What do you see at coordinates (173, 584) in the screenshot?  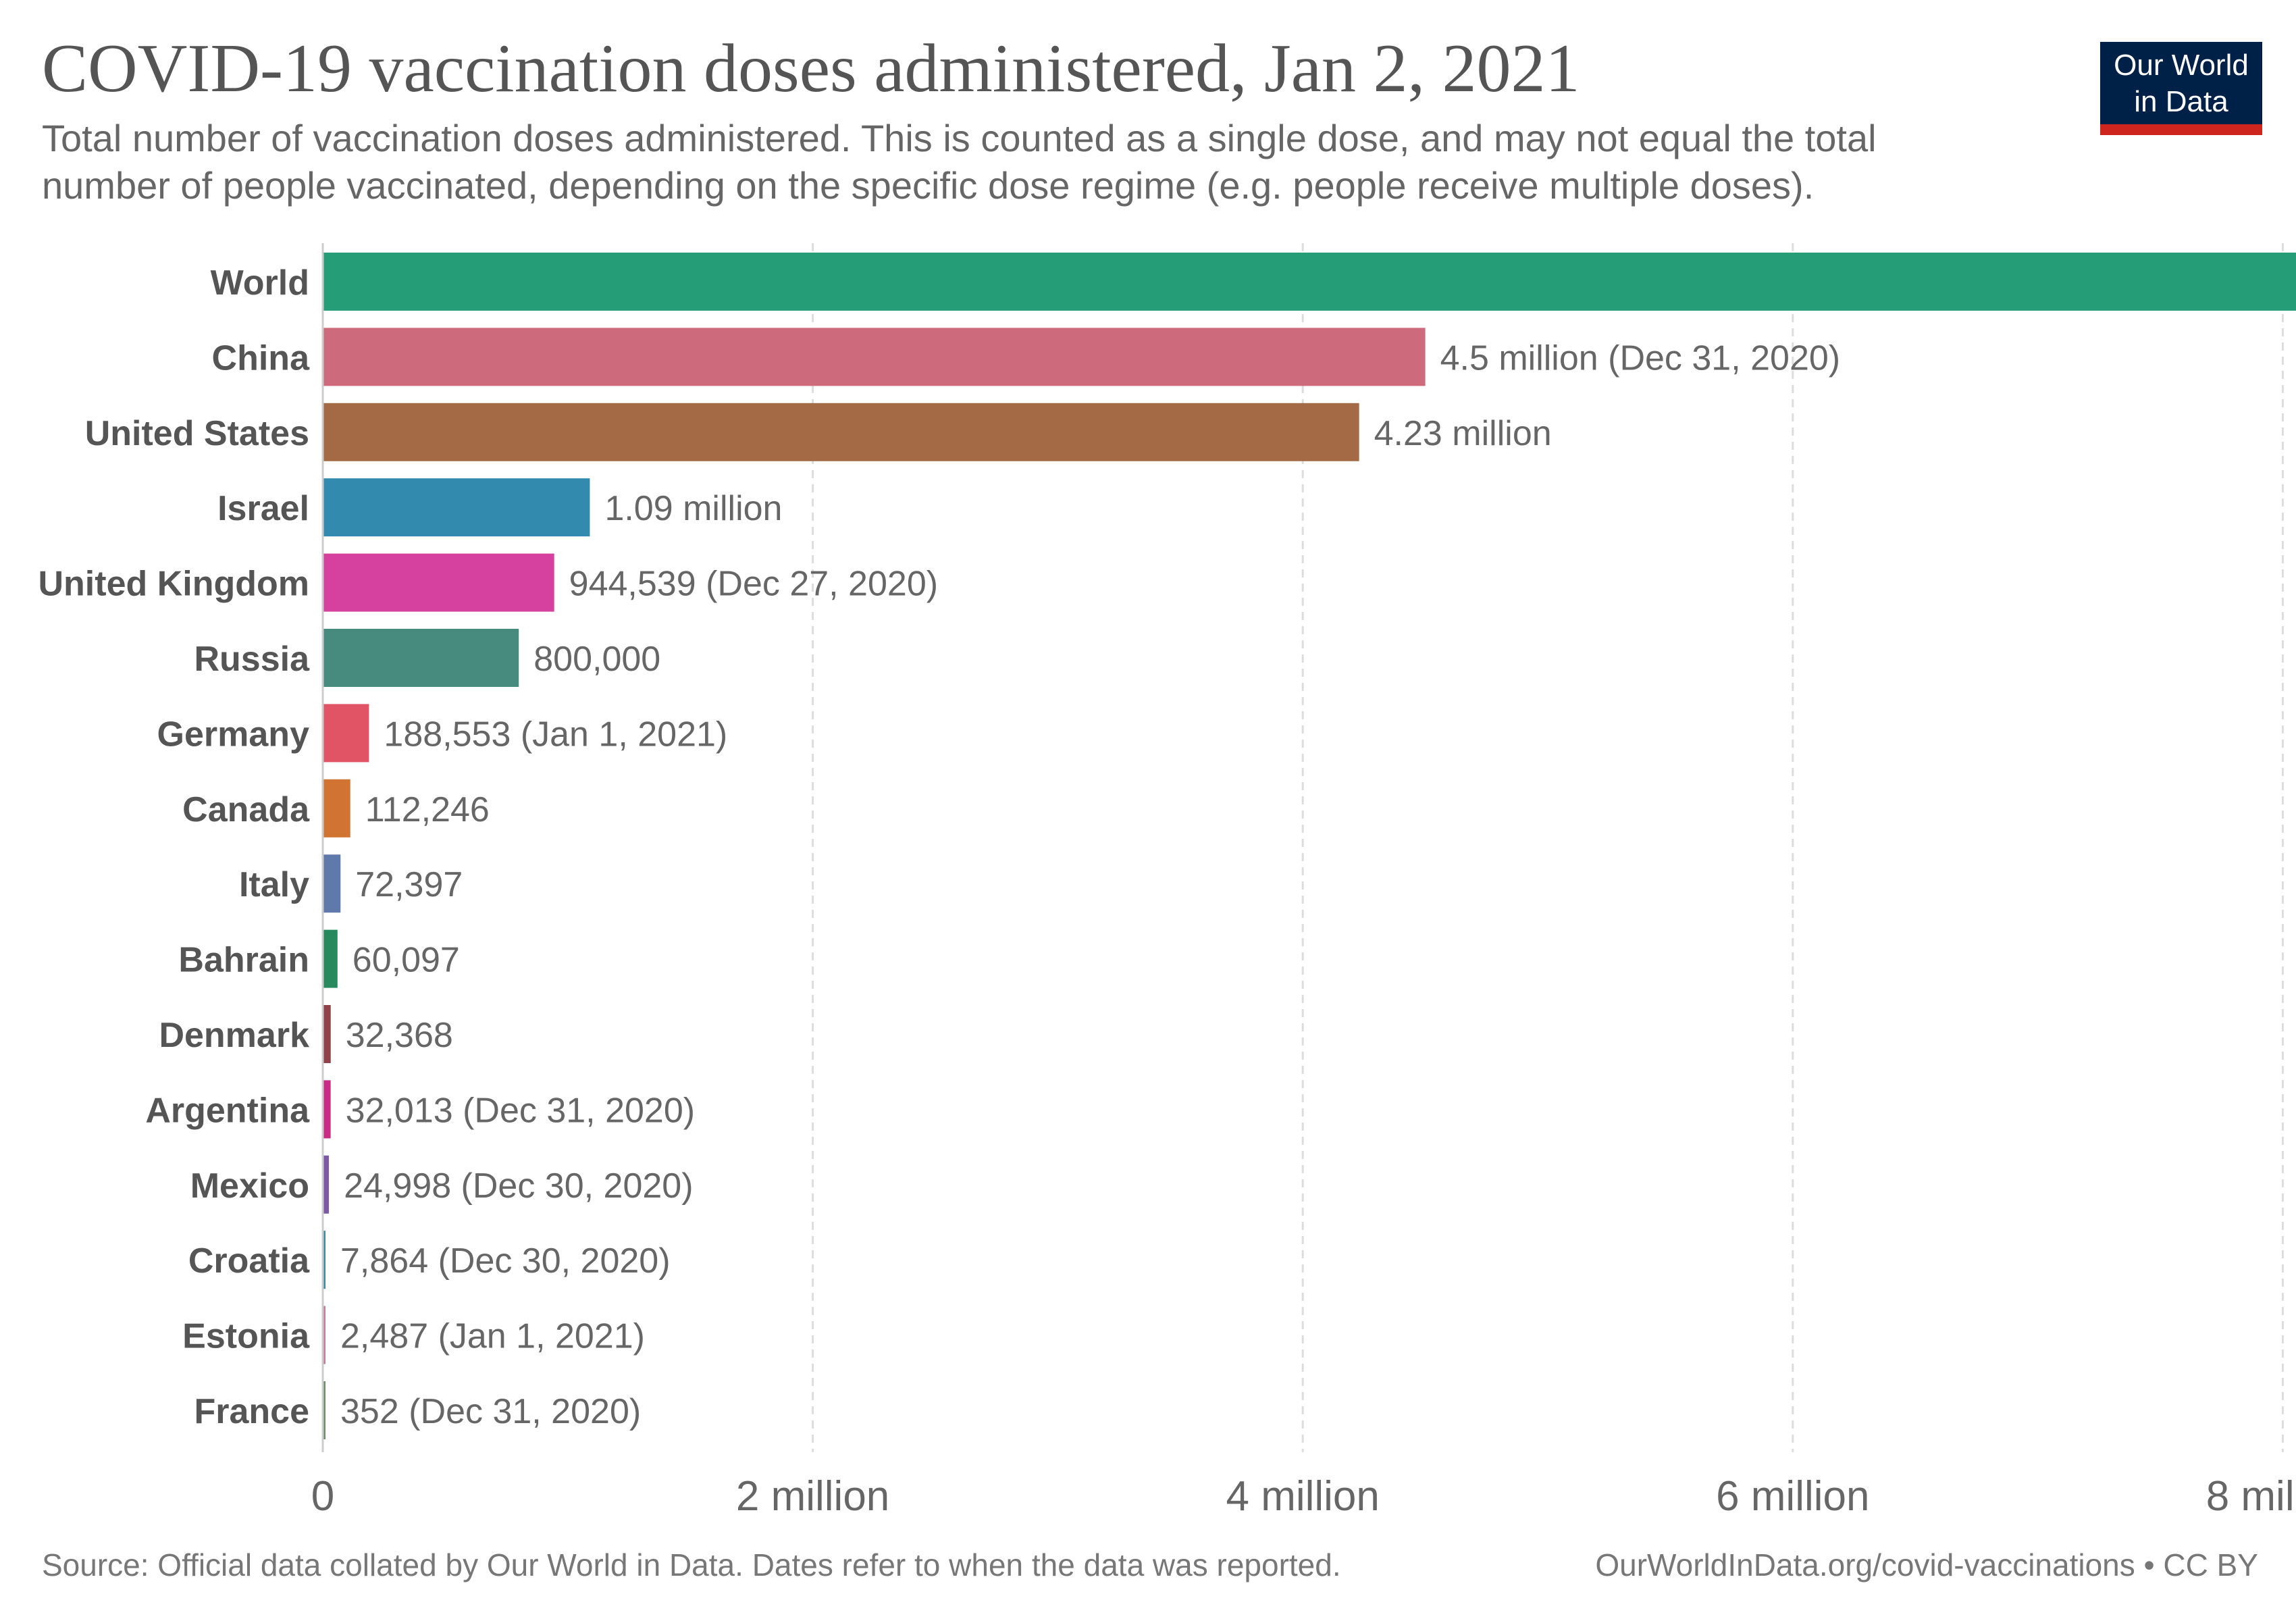 I see `category-label: United Kingdom` at bounding box center [173, 584].